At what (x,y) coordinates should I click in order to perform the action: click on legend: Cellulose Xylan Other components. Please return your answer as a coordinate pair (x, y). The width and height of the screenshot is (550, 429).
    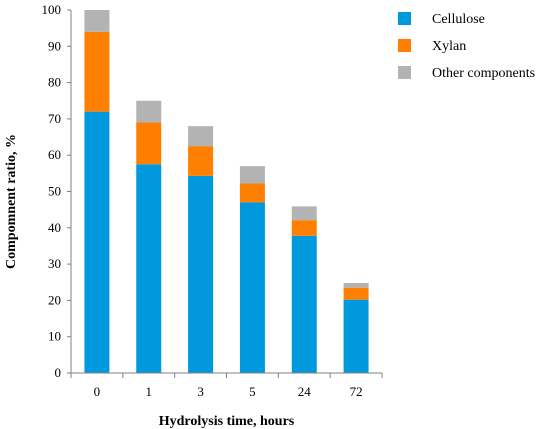
    Looking at the image, I should click on (466, 46).